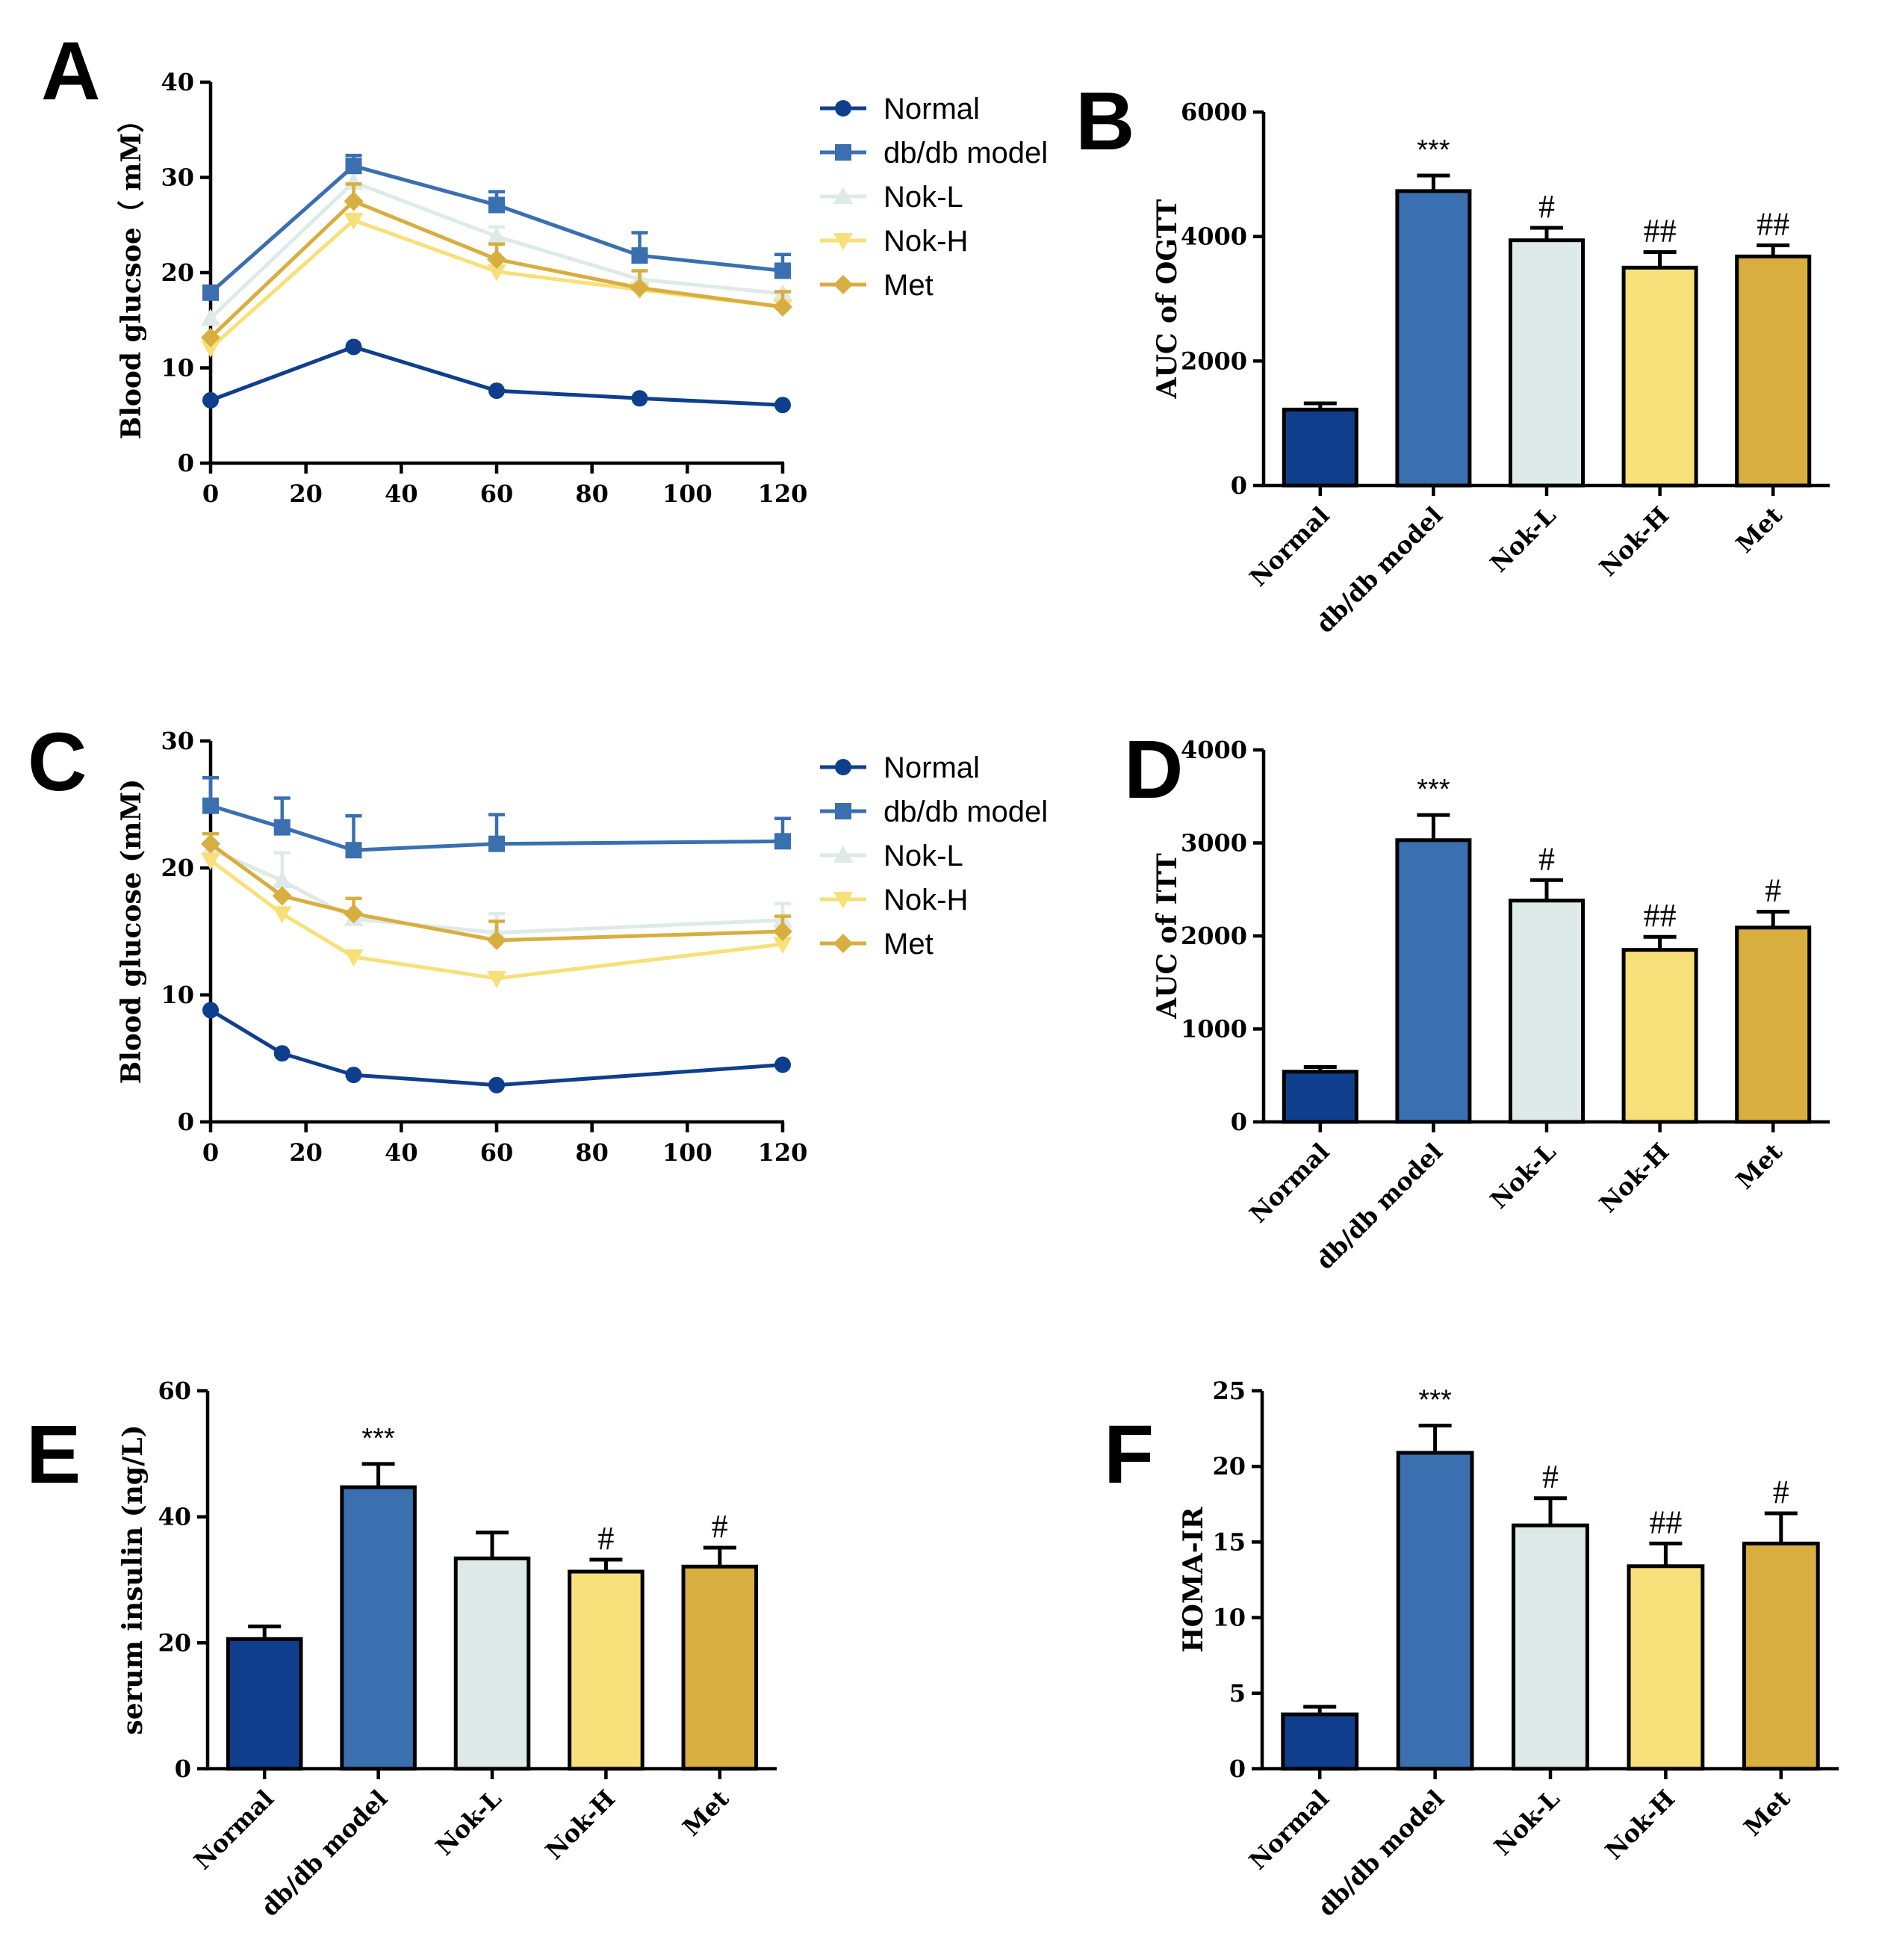  Describe the element at coordinates (497, 1152) in the screenshot. I see `x-tick-label: 60` at that location.